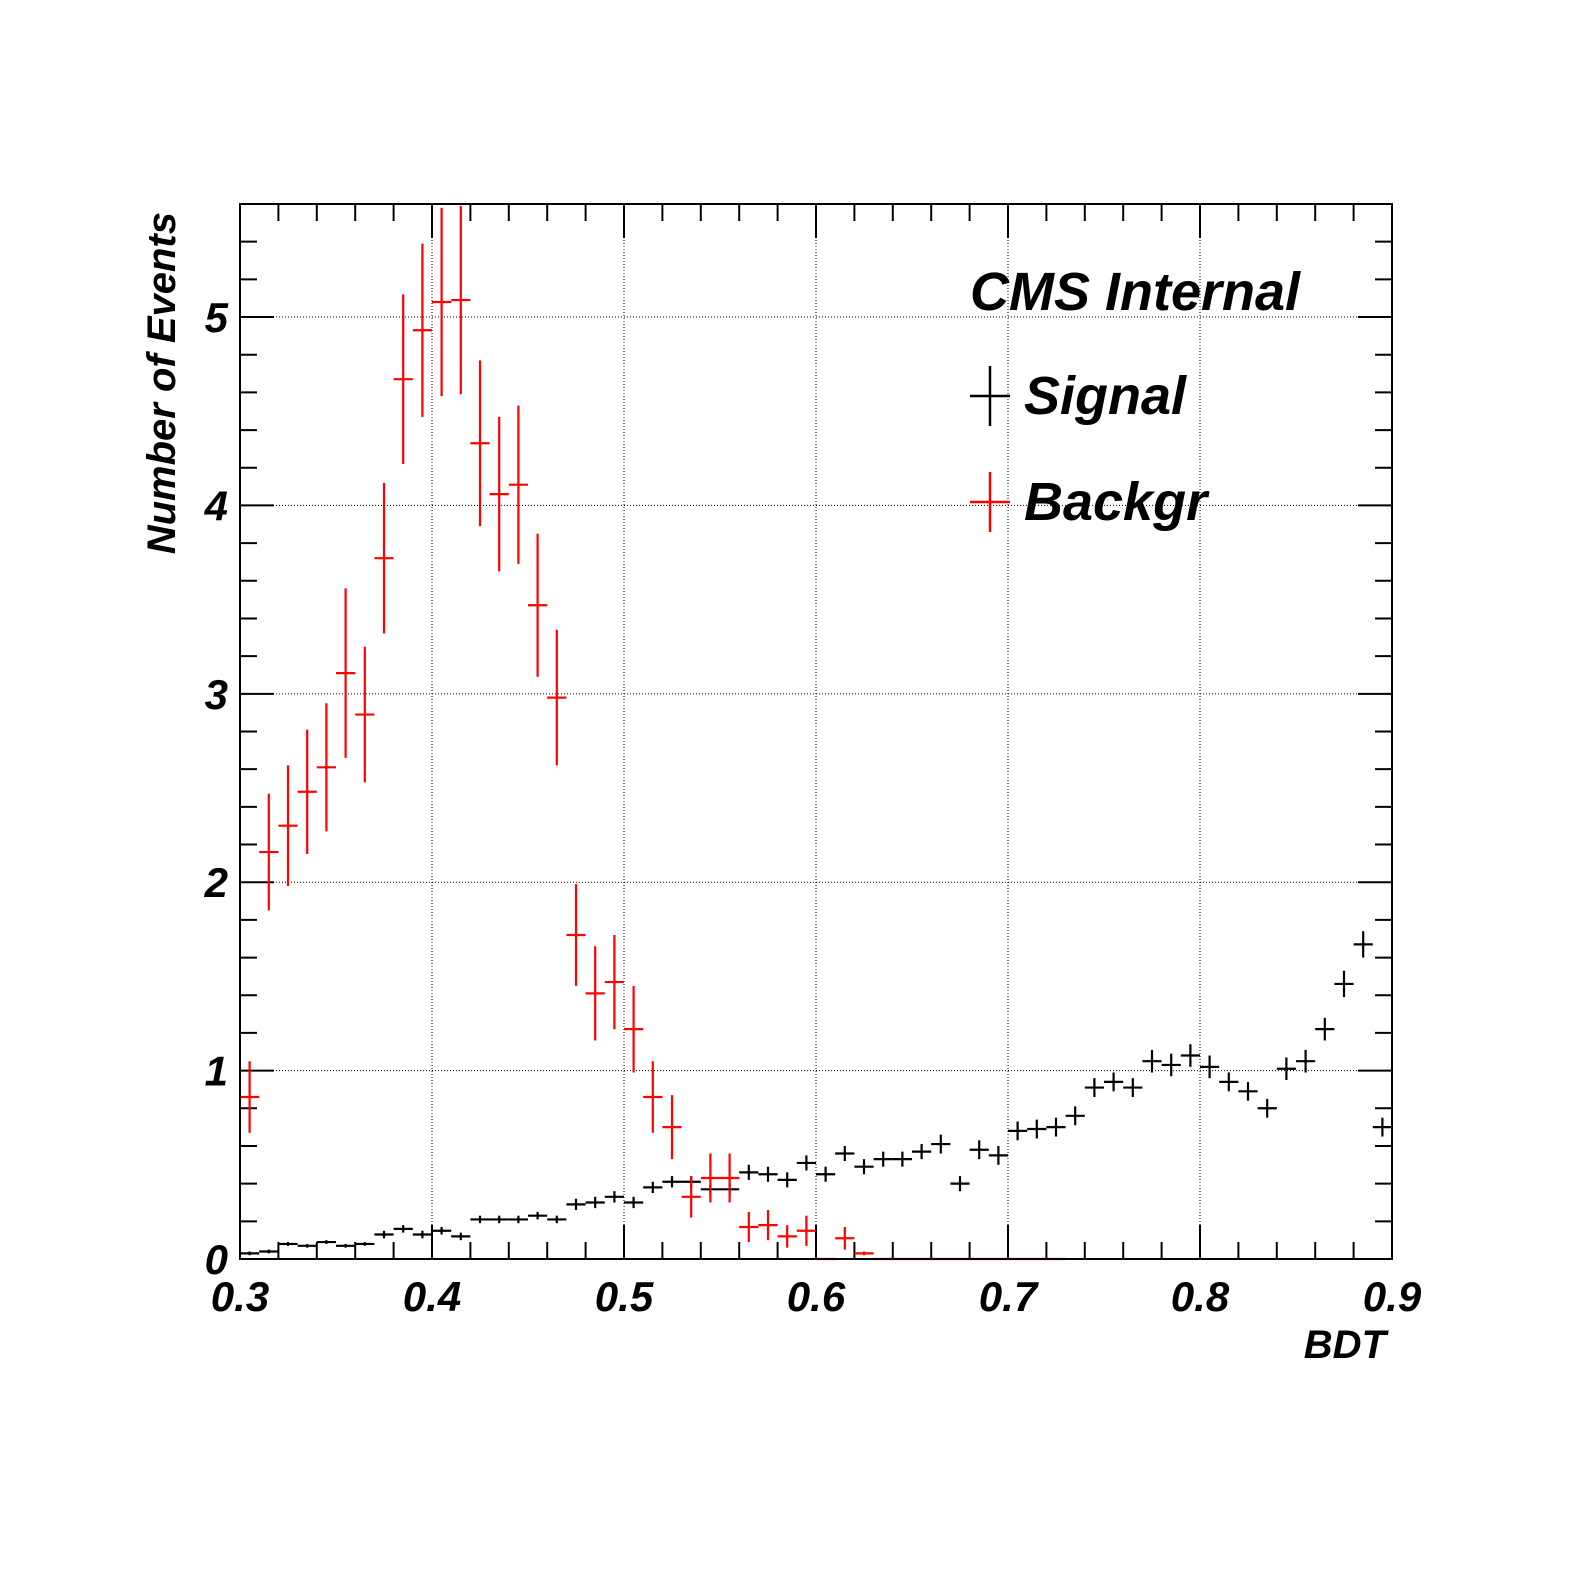 The height and width of the screenshot is (1572, 1596). I want to click on y-tick-label: 2, so click(216, 882).